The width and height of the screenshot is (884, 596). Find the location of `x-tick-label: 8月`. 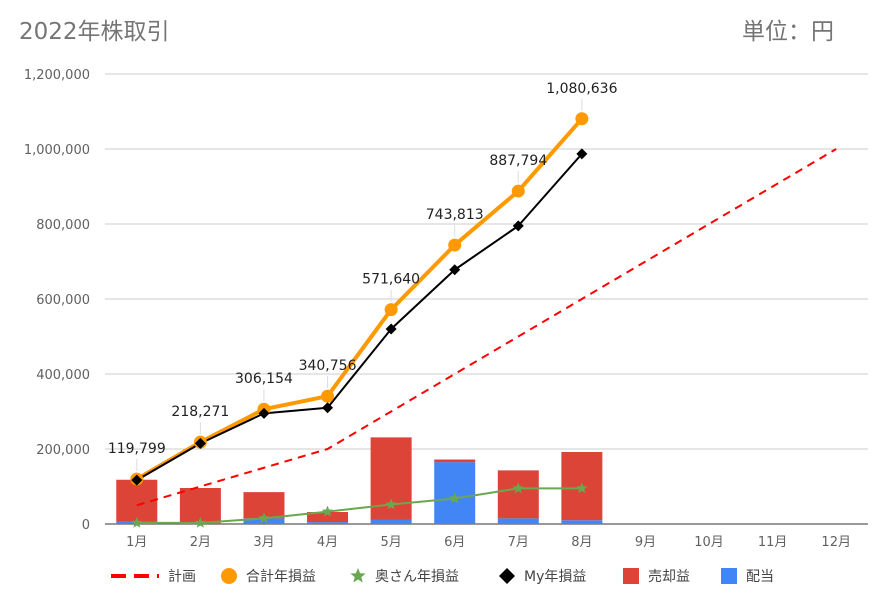

x-tick-label: 8月 is located at coordinates (581, 542).